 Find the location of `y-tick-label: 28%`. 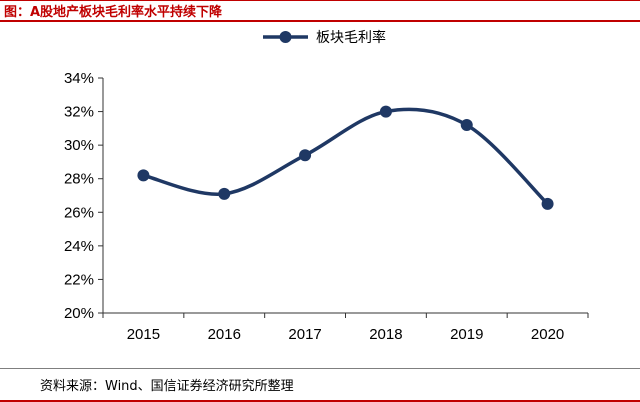

y-tick-label: 28% is located at coordinates (79, 179).